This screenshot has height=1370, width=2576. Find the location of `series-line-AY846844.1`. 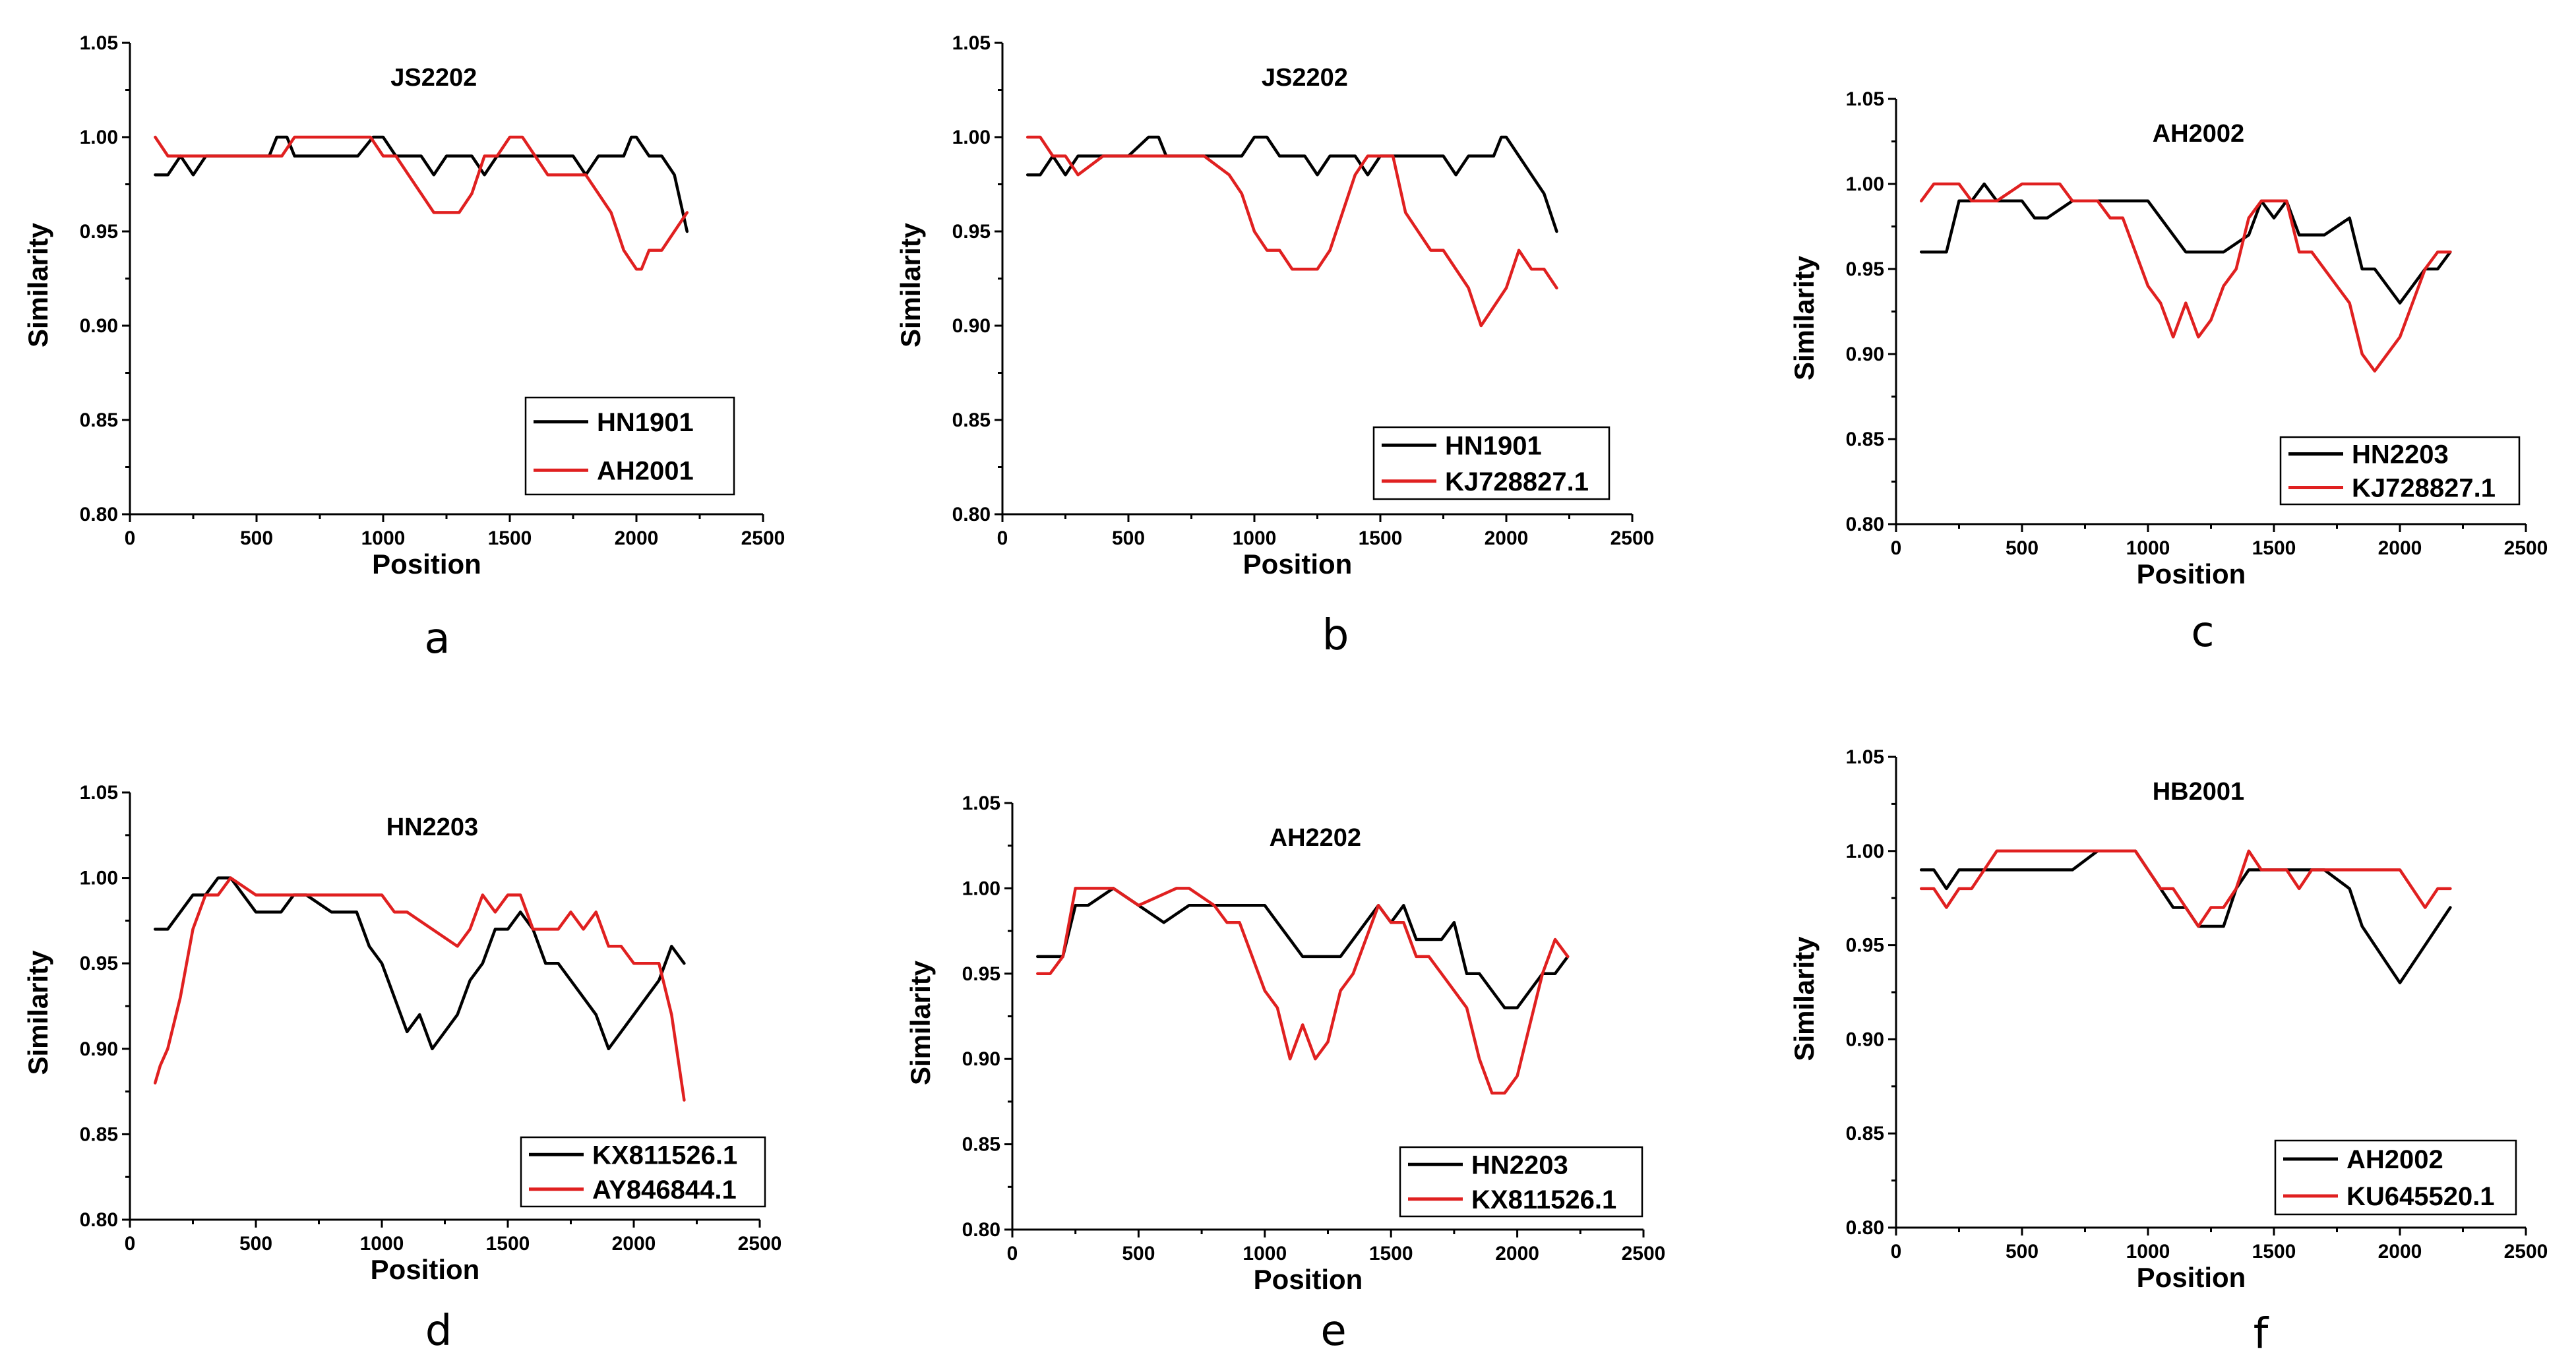

series-line-AY846844.1 is located at coordinates (419, 989).